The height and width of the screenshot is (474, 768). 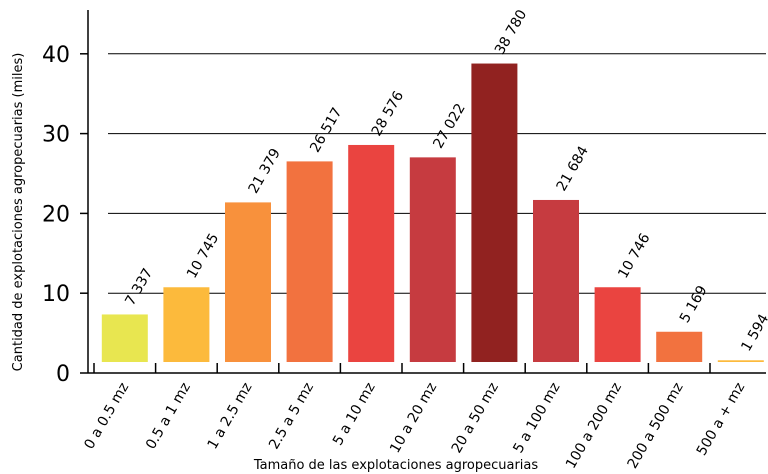 What do you see at coordinates (291, 416) in the screenshot?
I see `x-tick-label: 2.5 a 5 mz` at bounding box center [291, 416].